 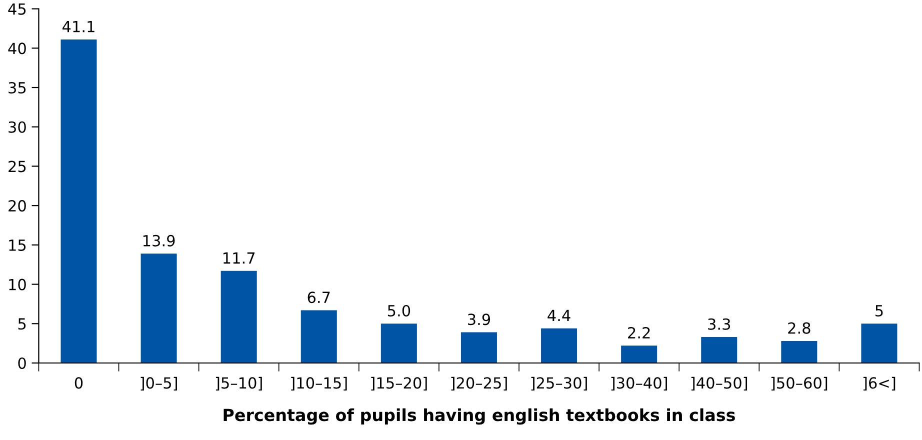 What do you see at coordinates (17, 9) in the screenshot?
I see `y-tick-label: 45` at bounding box center [17, 9].